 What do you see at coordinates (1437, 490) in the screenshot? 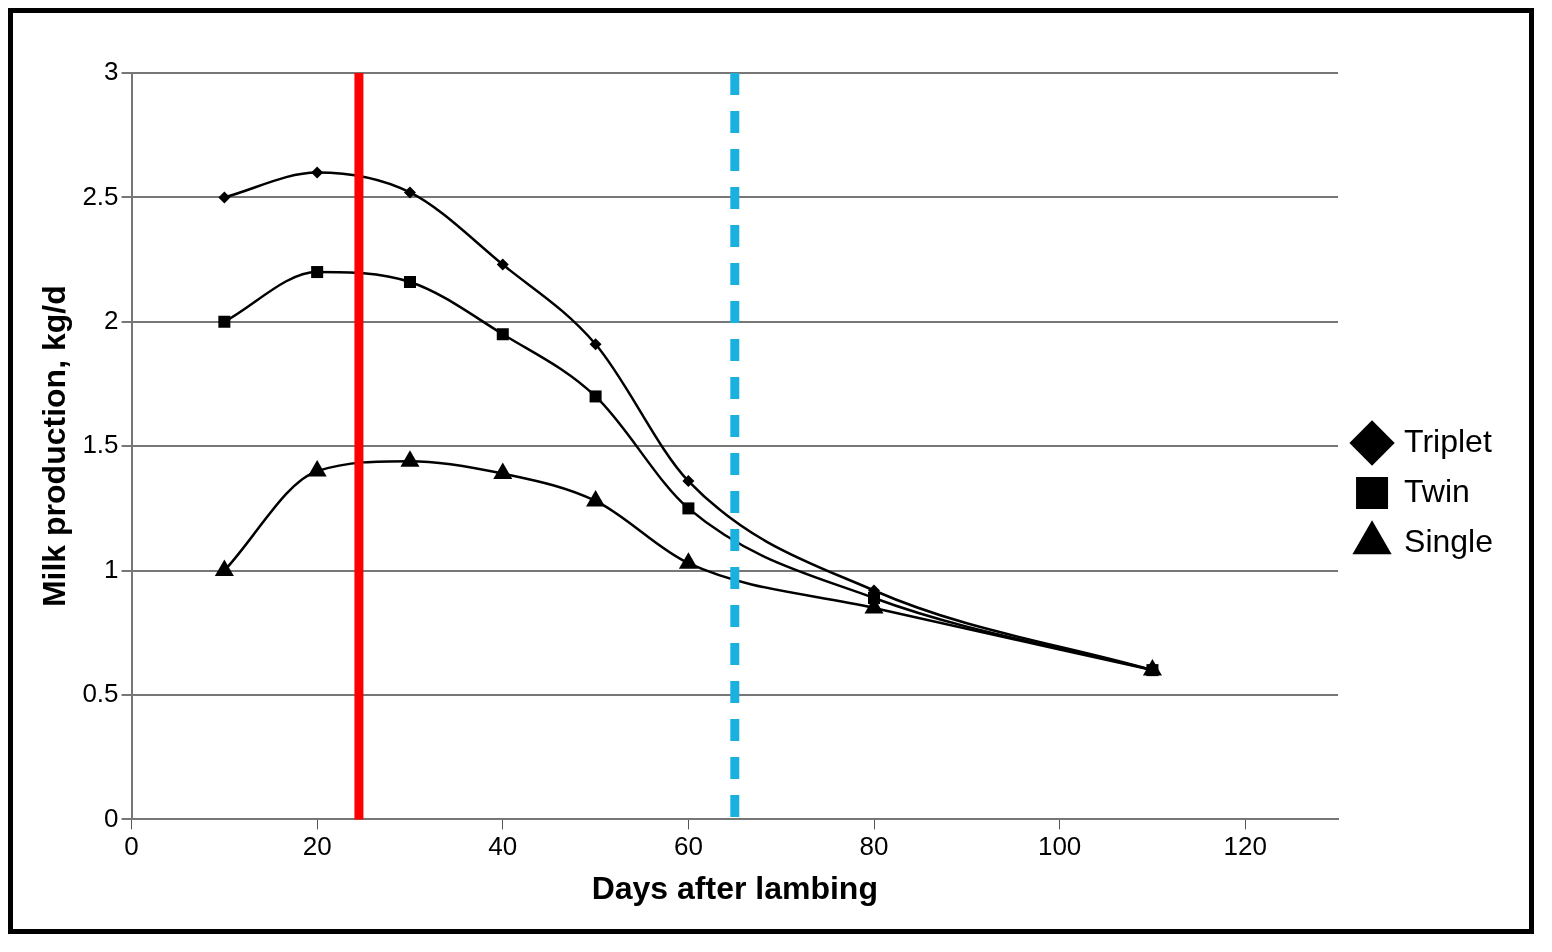
I see `legend-label: Twin` at bounding box center [1437, 490].